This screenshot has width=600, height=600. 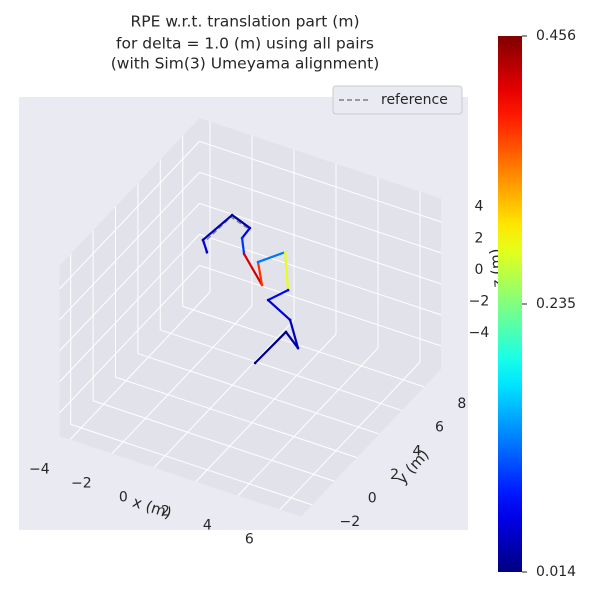 What do you see at coordinates (414, 100) in the screenshot?
I see `legend-label: reference` at bounding box center [414, 100].